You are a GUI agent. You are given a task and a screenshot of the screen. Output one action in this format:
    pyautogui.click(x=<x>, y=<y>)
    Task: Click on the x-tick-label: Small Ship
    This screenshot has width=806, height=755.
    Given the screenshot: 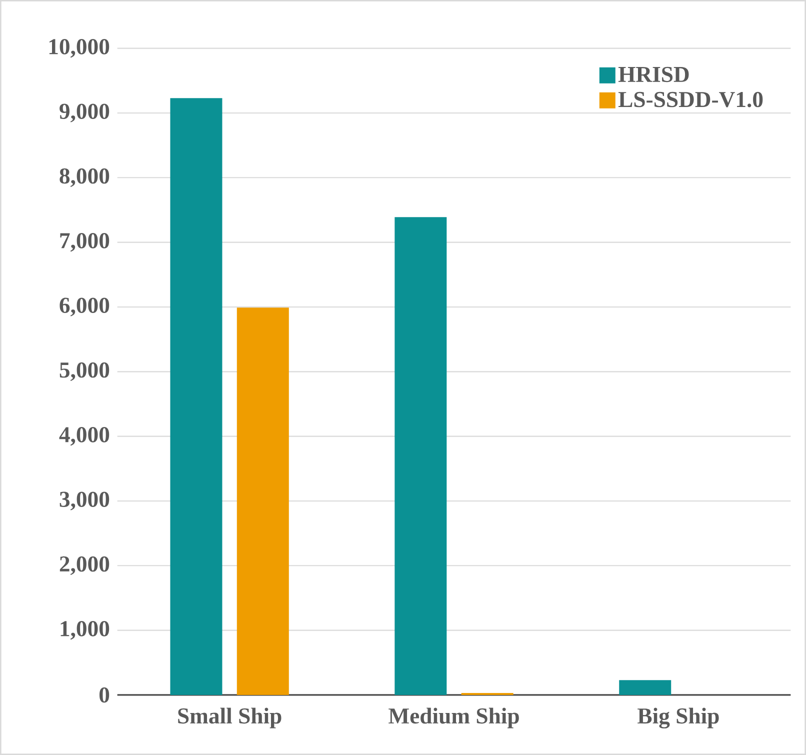 What is the action you would take?
    pyautogui.click(x=230, y=718)
    